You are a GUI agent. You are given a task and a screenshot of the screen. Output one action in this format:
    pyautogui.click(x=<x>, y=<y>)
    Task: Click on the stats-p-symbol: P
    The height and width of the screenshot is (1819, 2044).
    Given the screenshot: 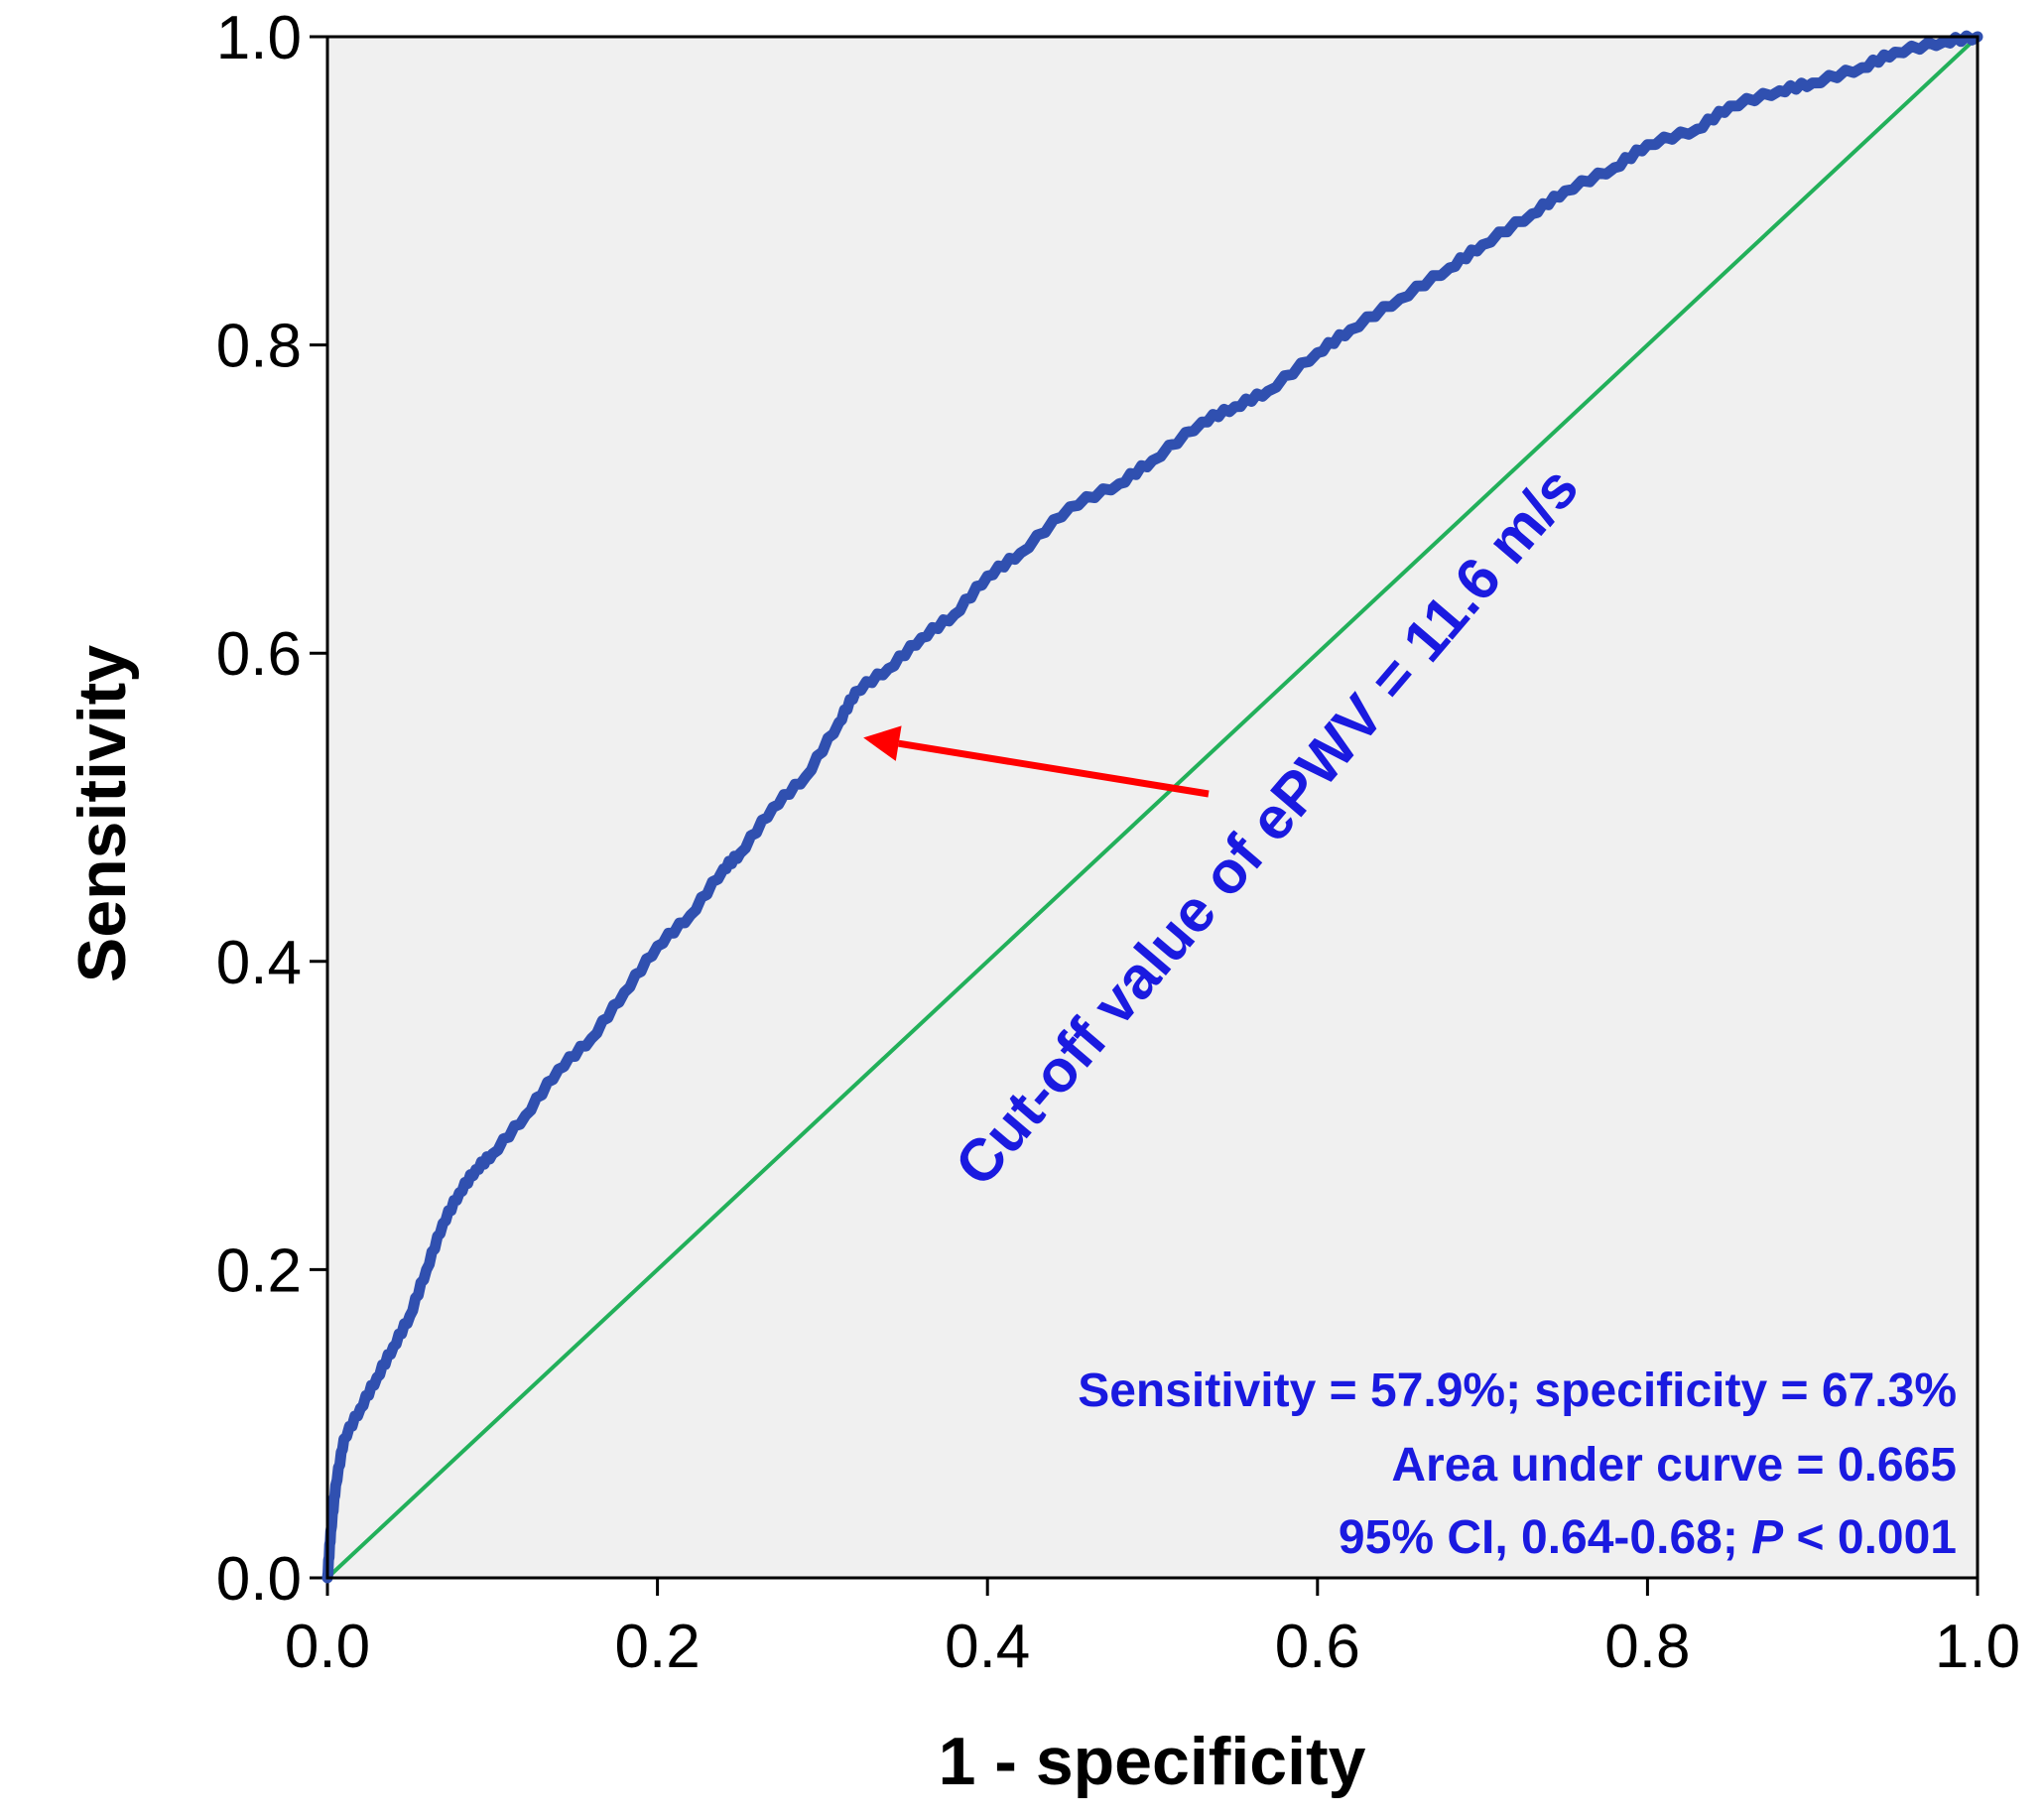 What is the action you would take?
    pyautogui.click(x=1767, y=1537)
    